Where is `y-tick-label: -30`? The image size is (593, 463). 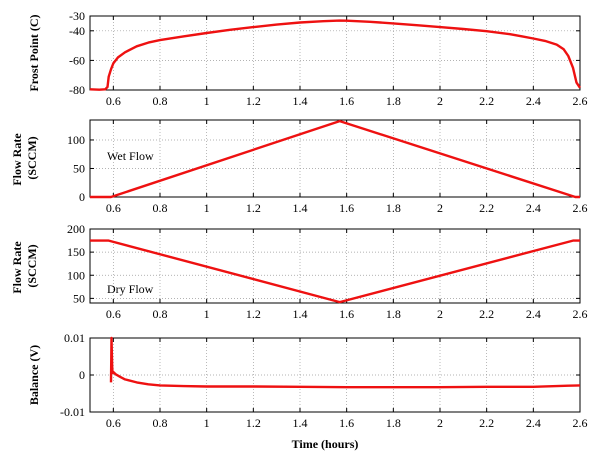
y-tick-label: -30 is located at coordinates (77, 16).